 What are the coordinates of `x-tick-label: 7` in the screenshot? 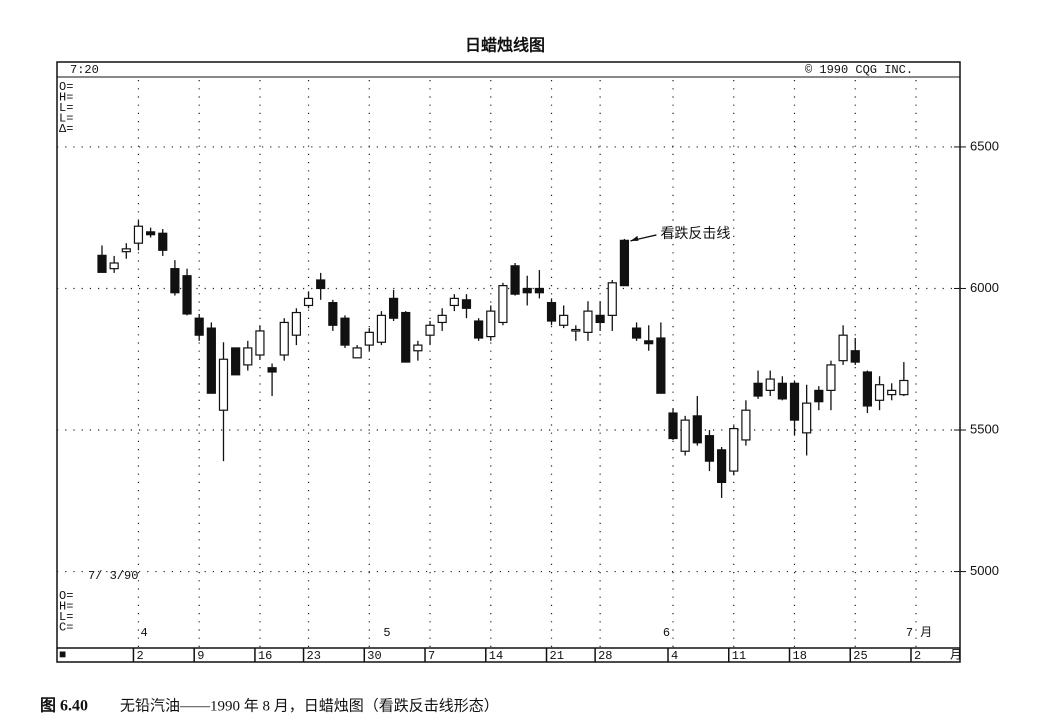 It's located at (431, 656).